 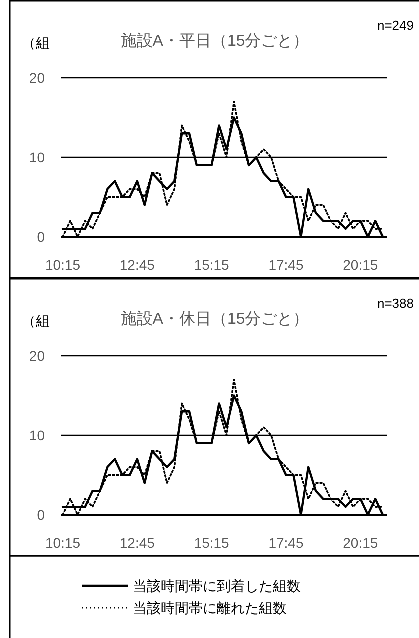 What do you see at coordinates (395, 303) in the screenshot?
I see `text: n=388` at bounding box center [395, 303].